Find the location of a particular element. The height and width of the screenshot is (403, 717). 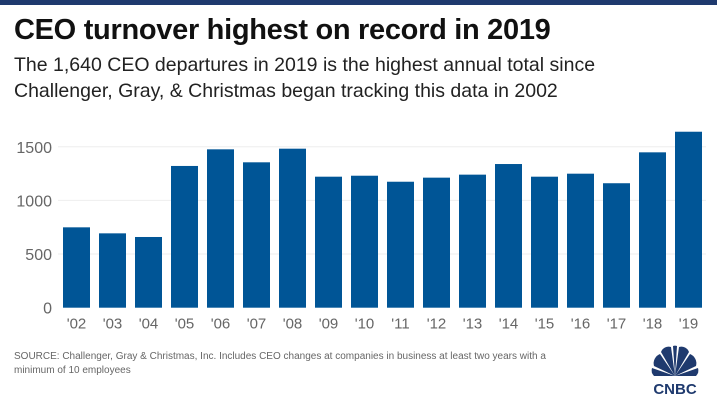

y-tick-label: 1500 is located at coordinates (34, 148).